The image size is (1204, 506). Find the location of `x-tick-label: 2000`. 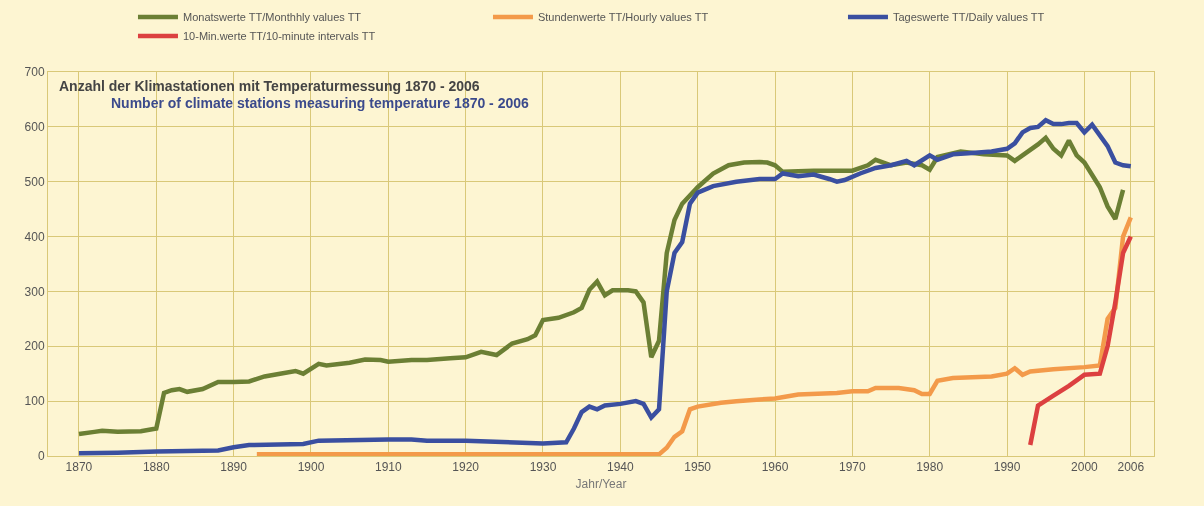

x-tick-label: 2000 is located at coordinates (1085, 467).